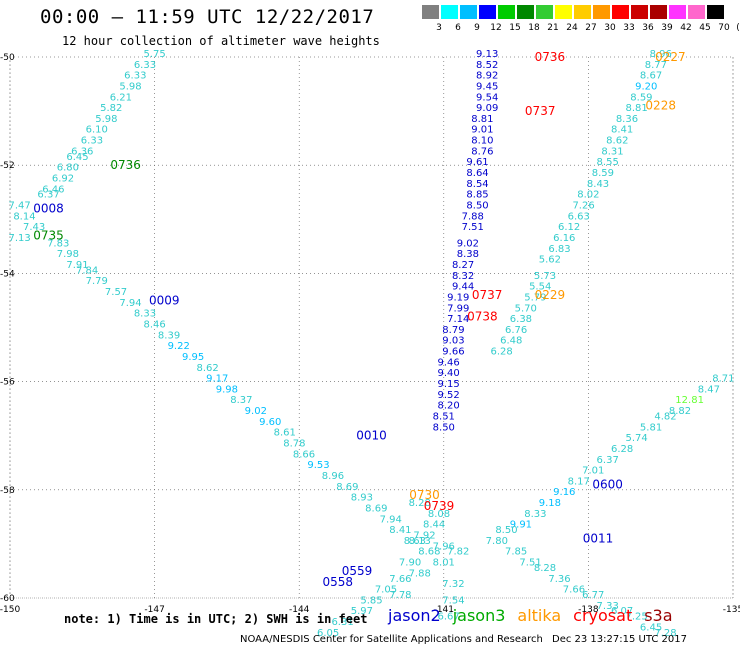  Describe the element at coordinates (648, 28) in the screenshot. I see `color-scale-label: 36` at that location.